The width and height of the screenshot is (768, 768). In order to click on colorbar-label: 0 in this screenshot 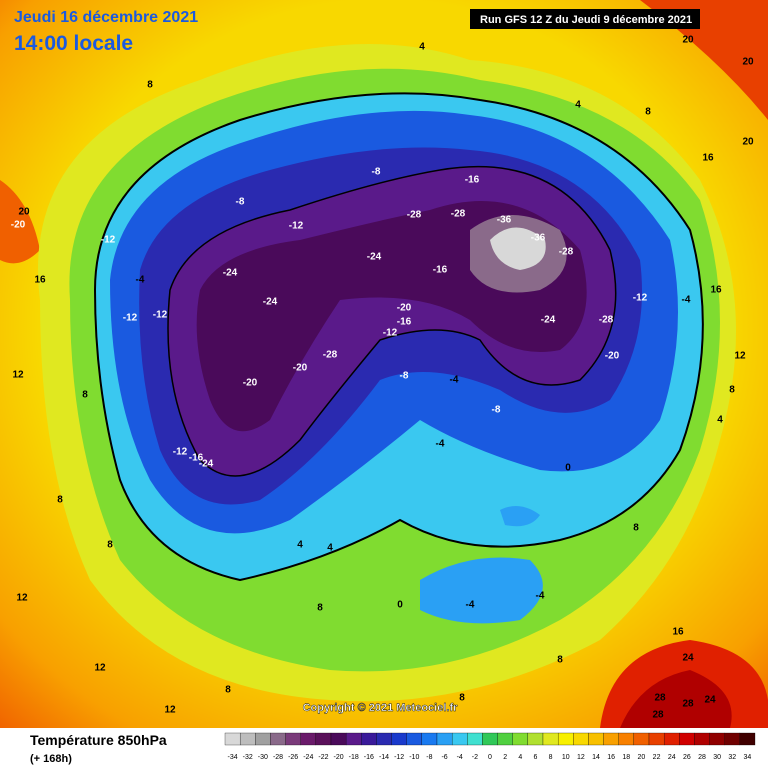, I will do `click(490, 757)`.